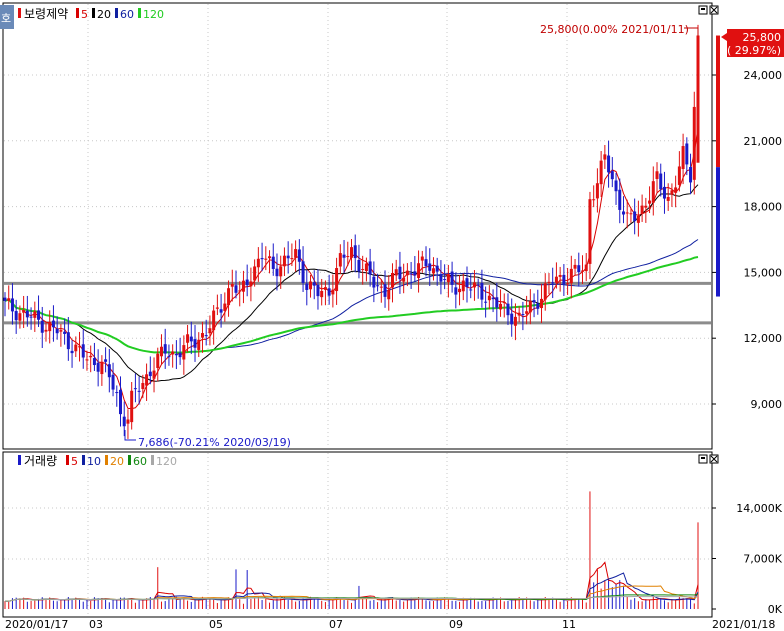  Describe the element at coordinates (763, 75) in the screenshot. I see `y-tick-label: 24,000` at that location.